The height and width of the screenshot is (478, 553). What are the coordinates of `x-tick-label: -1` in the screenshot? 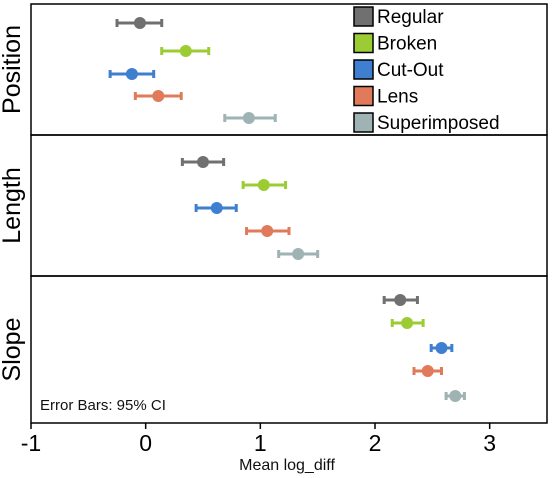 It's located at (31, 443).